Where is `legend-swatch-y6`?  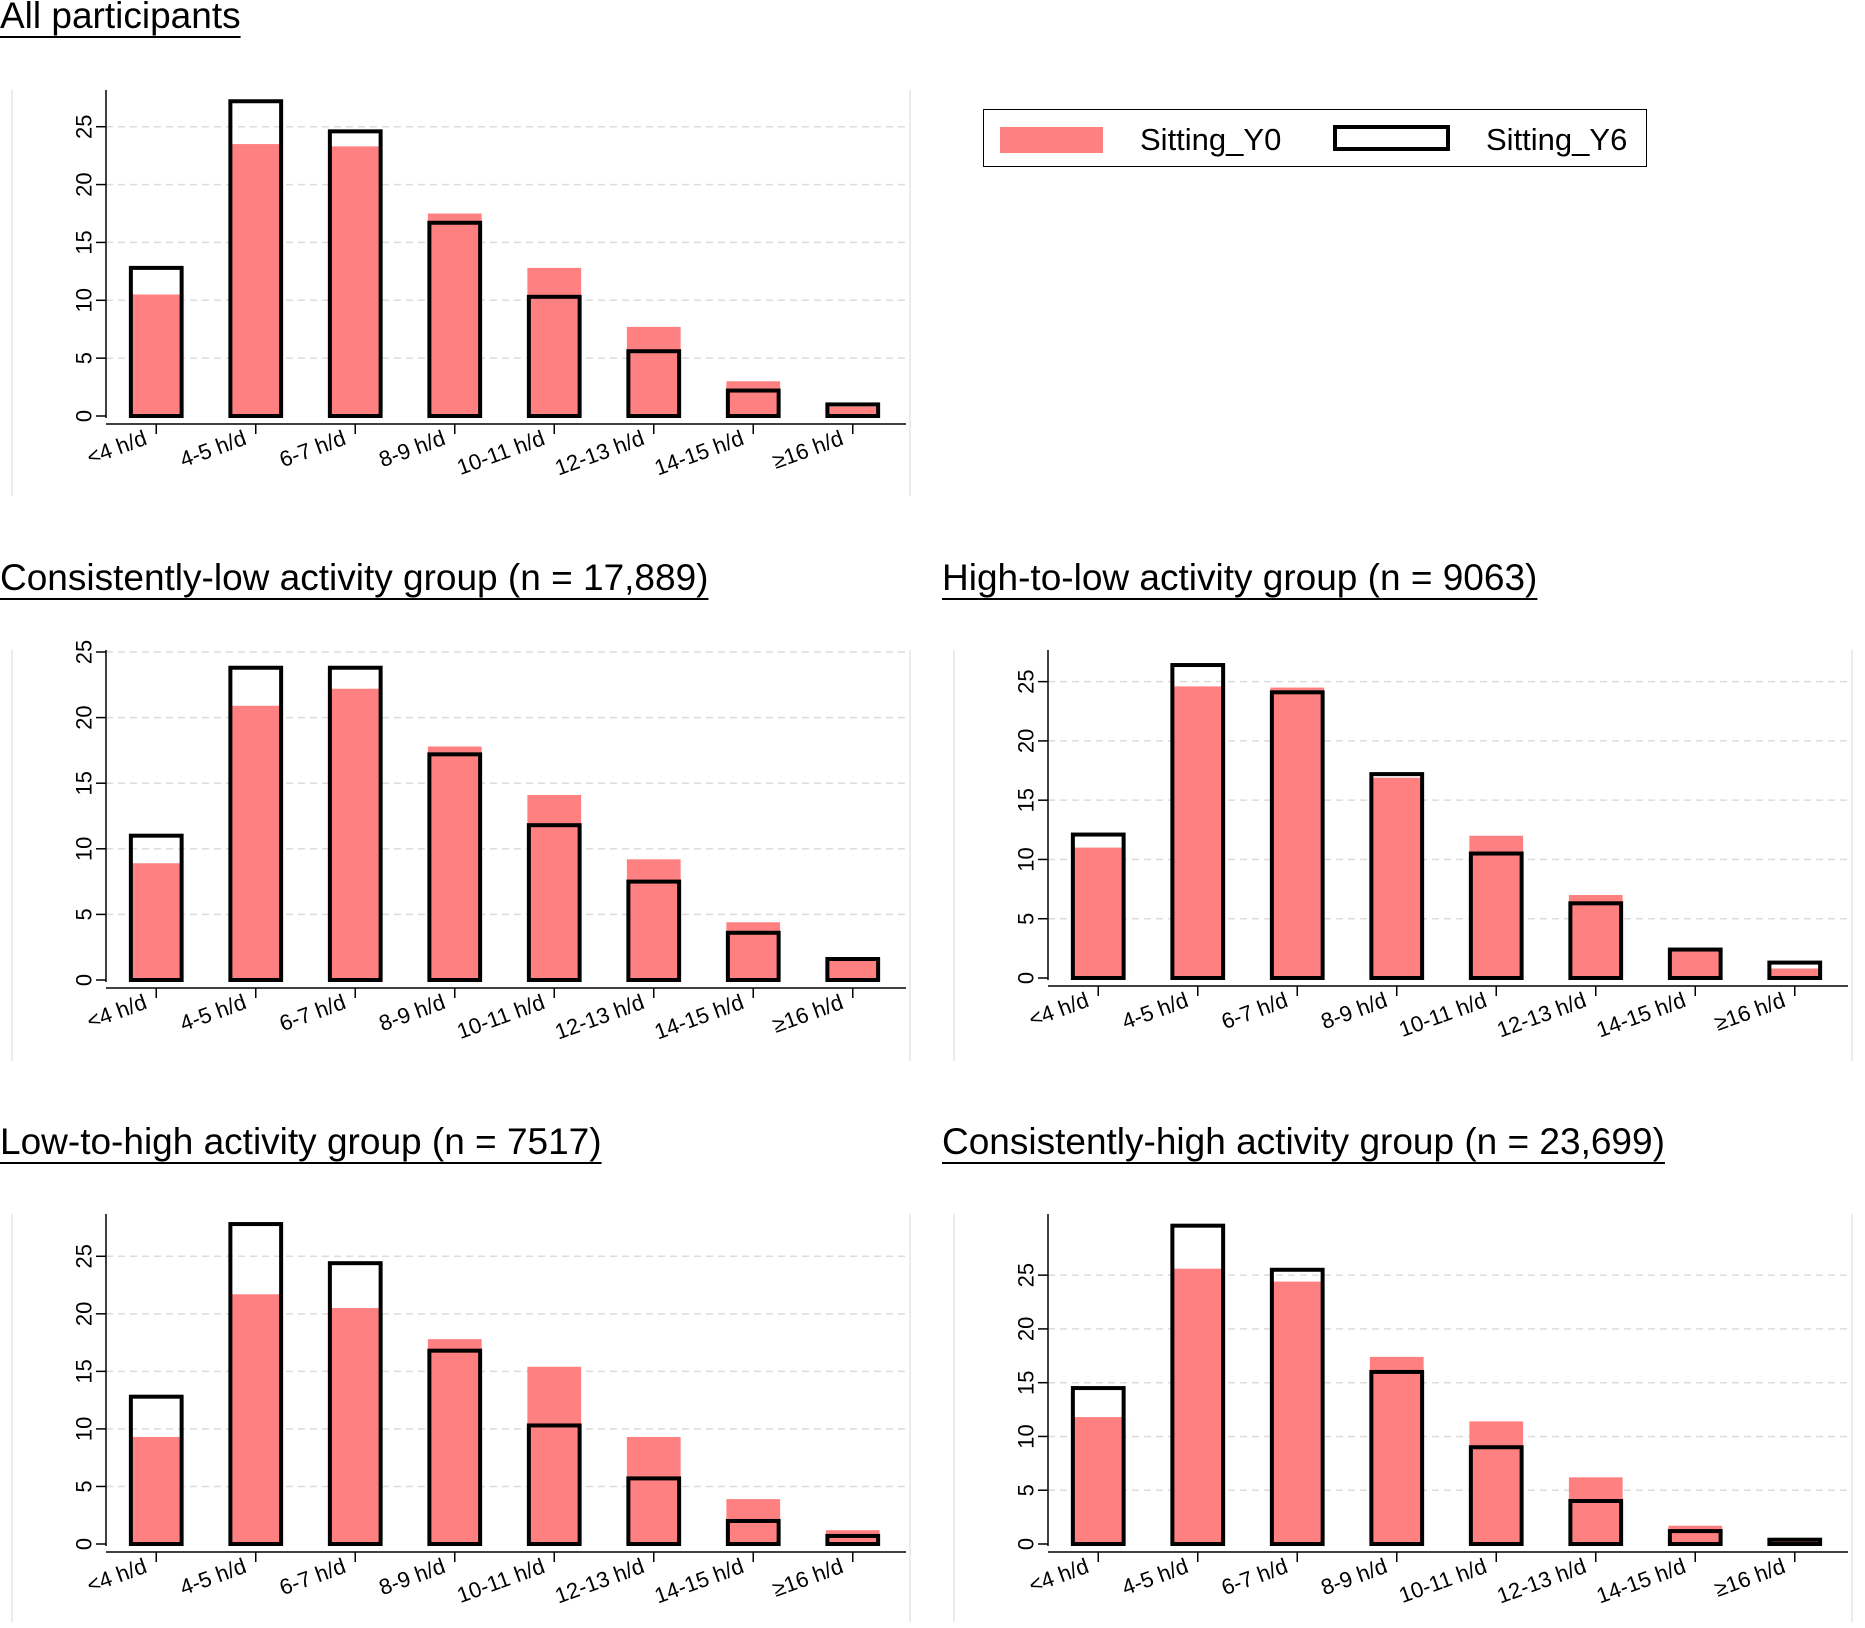
legend-swatch-y6 is located at coordinates (1391, 138).